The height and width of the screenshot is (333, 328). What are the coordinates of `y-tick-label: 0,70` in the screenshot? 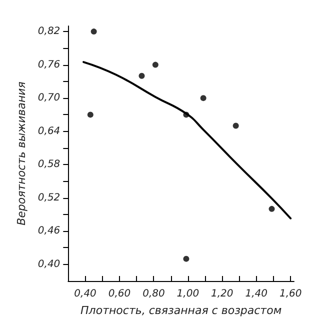 It's located at (49, 98).